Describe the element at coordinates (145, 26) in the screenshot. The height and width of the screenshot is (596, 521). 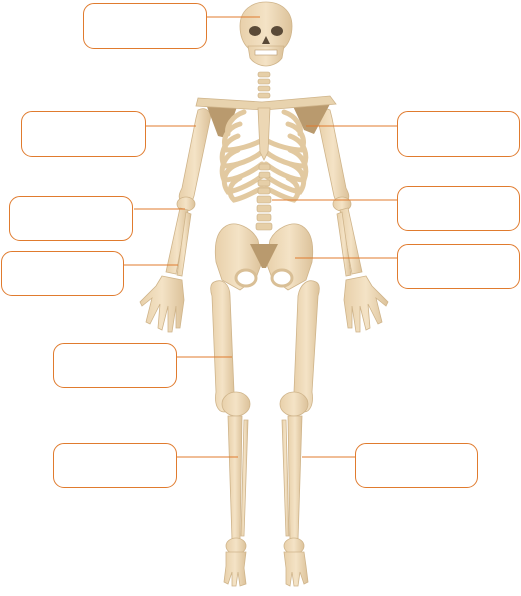
I see `label-box-skull` at that location.